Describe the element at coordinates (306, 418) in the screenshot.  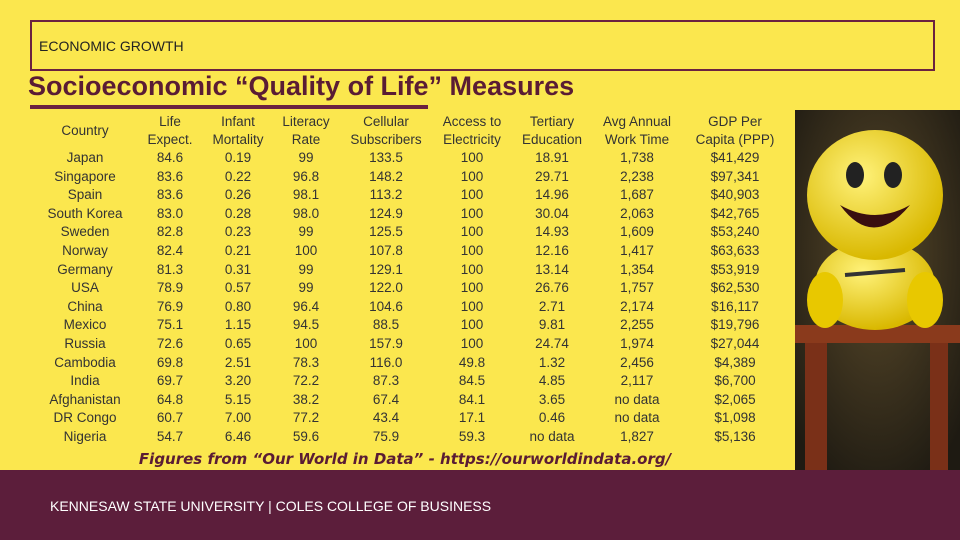
I see `table-cell: 77.2` at that location.